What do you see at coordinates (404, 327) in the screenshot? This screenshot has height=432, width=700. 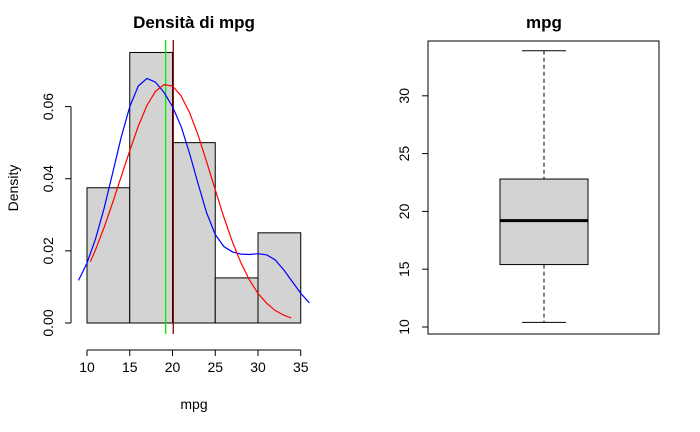 I see `boxplot-y-tick-label: 10` at bounding box center [404, 327].